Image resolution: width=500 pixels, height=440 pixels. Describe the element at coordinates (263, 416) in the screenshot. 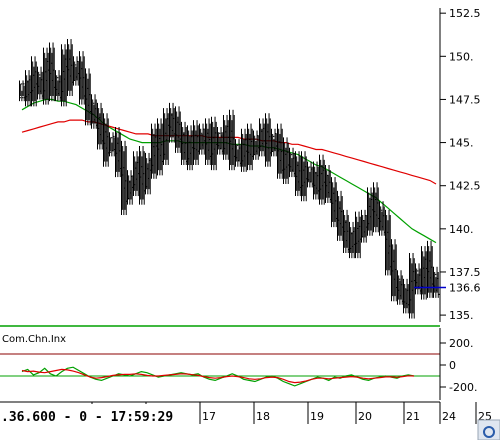

I see `x-tick-label: 18` at that location.